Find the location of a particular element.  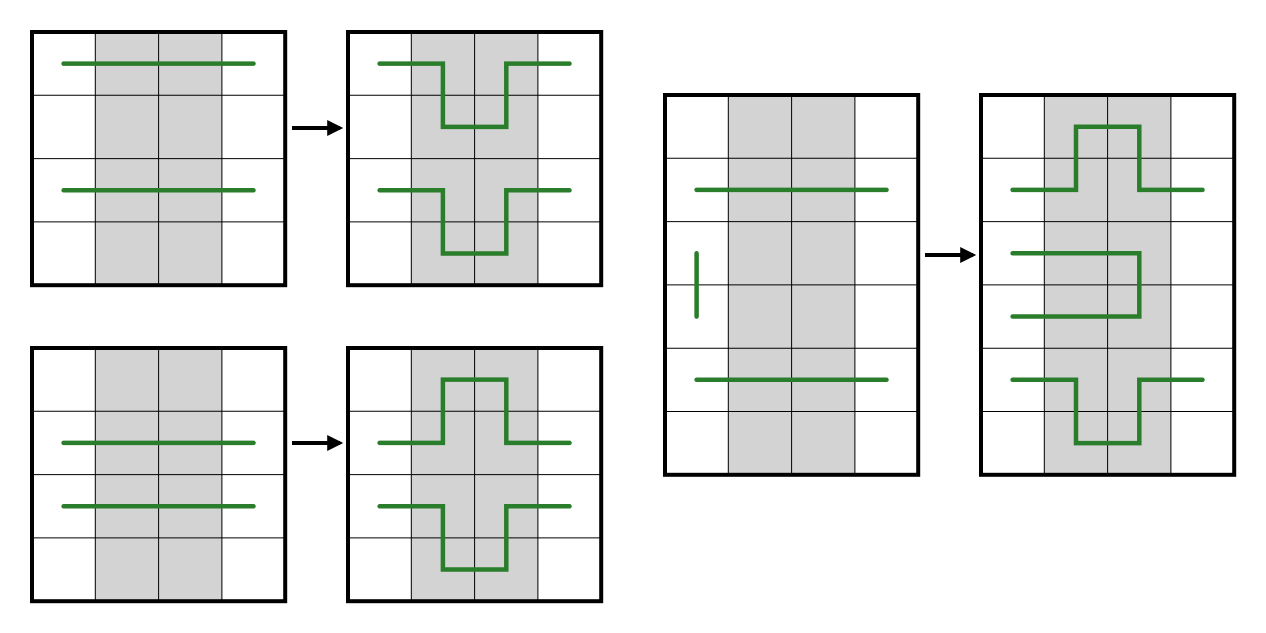

bottom-left-before-grid is located at coordinates (159, 475).